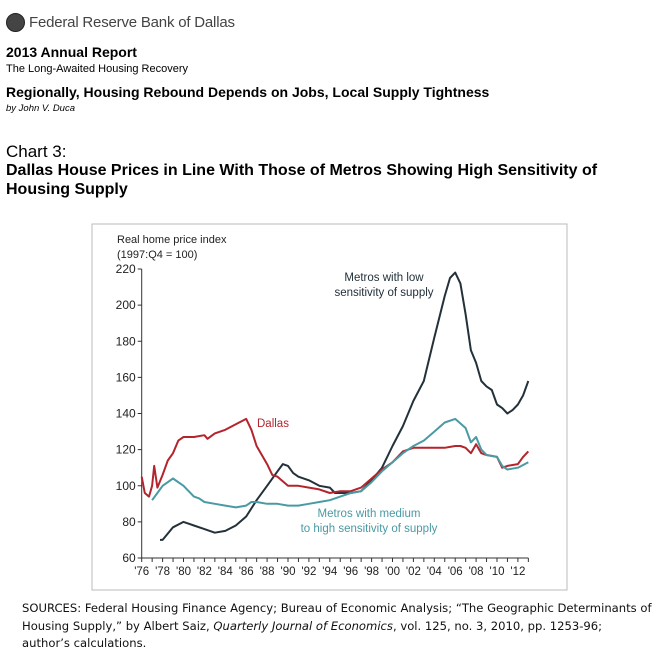 The height and width of the screenshot is (656, 660). I want to click on x-tick-label: '92, so click(308, 572).